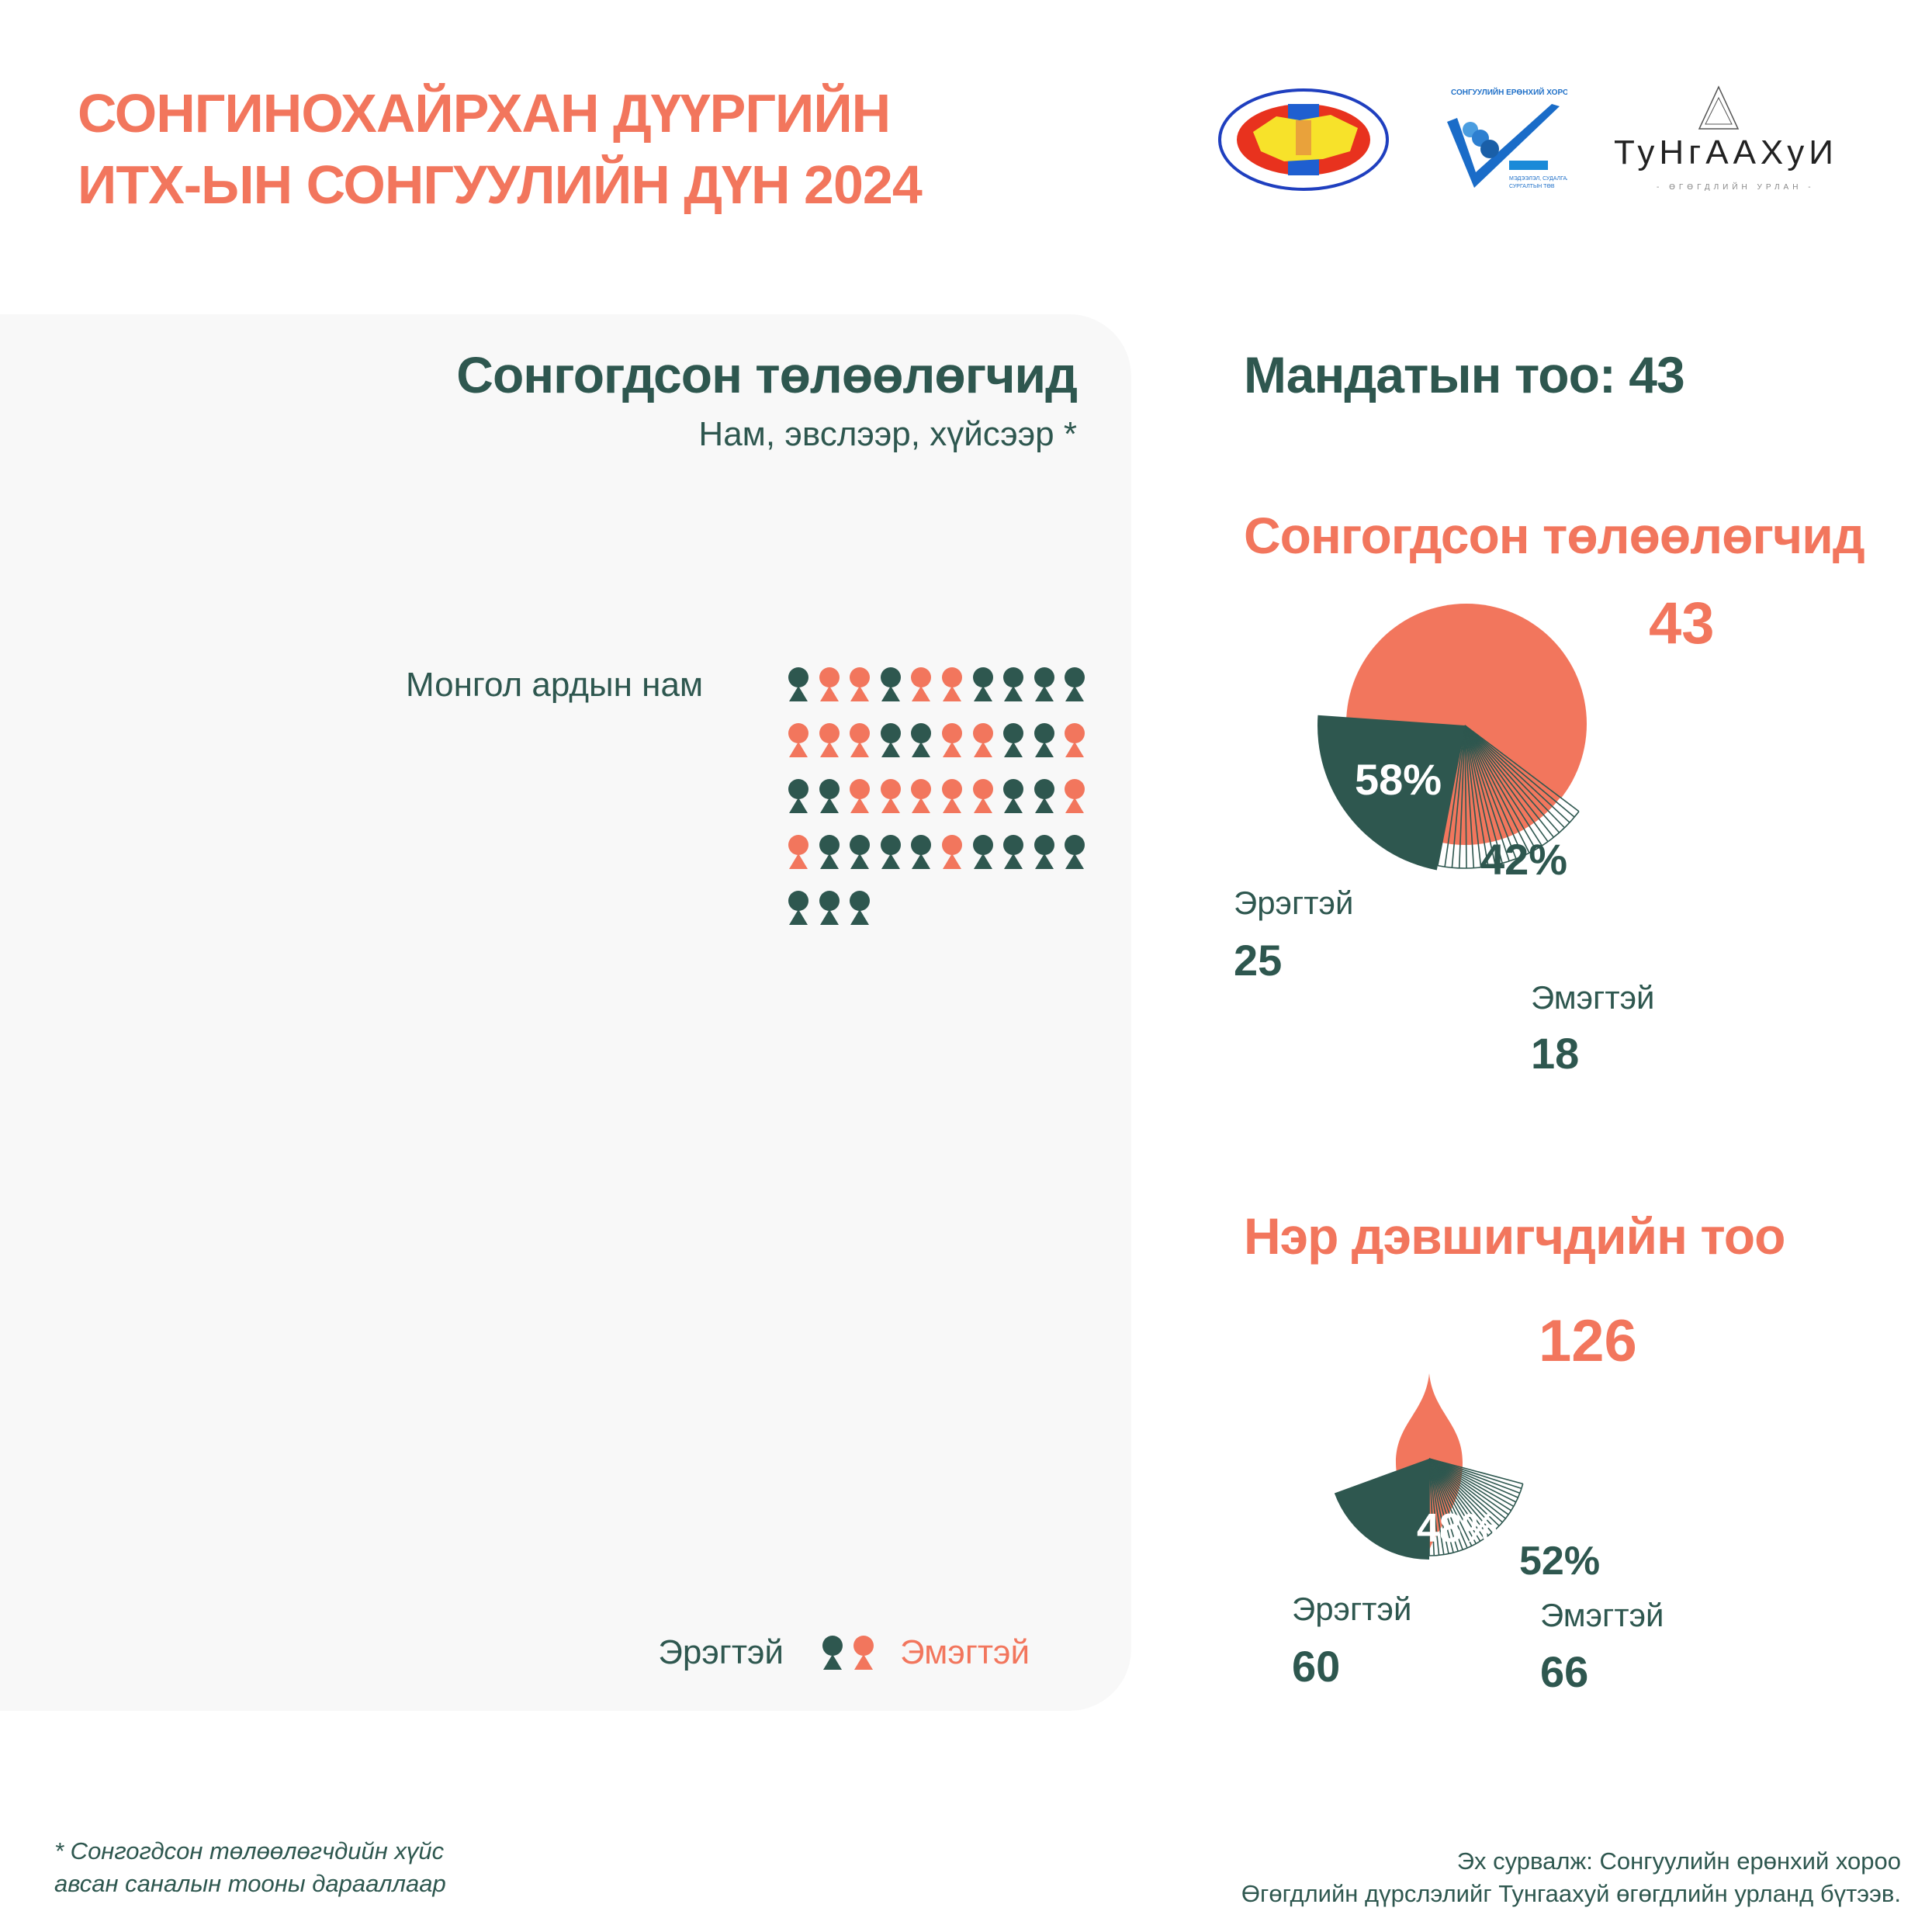  Describe the element at coordinates (1381, 1509) in the screenshot. I see `male-slice` at that location.